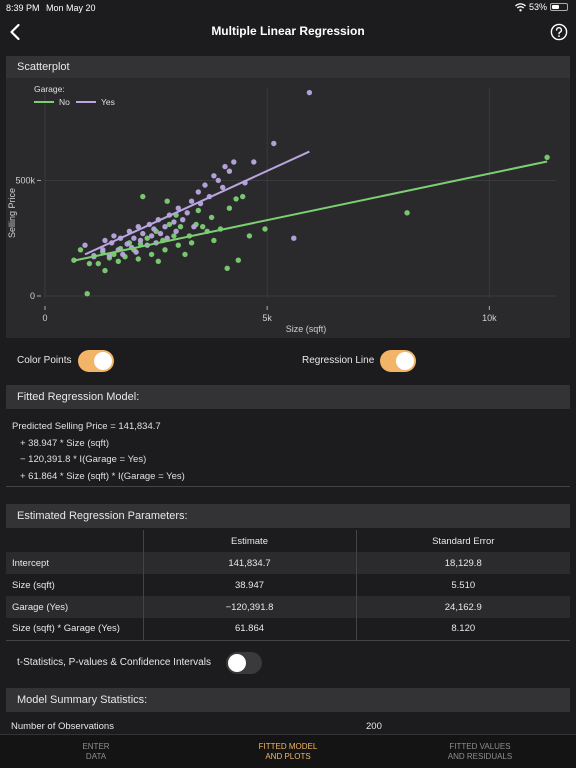 This screenshot has width=576, height=768. I want to click on table-row: Garage (Yes) −120,391.8 24,162.9, so click(288, 607).